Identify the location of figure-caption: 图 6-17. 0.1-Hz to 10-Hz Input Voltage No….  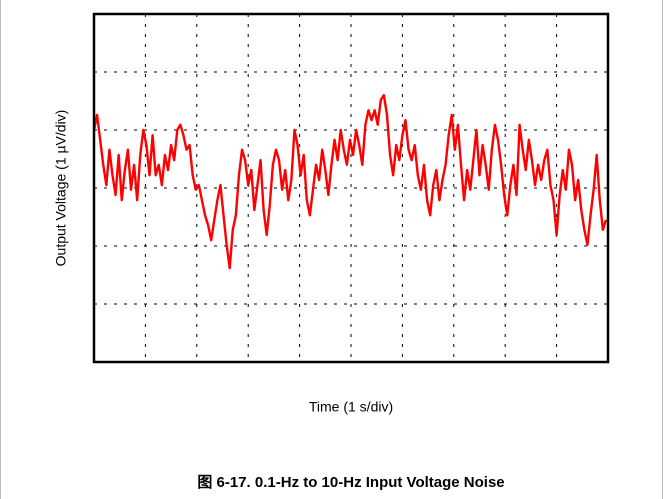
(350, 482).